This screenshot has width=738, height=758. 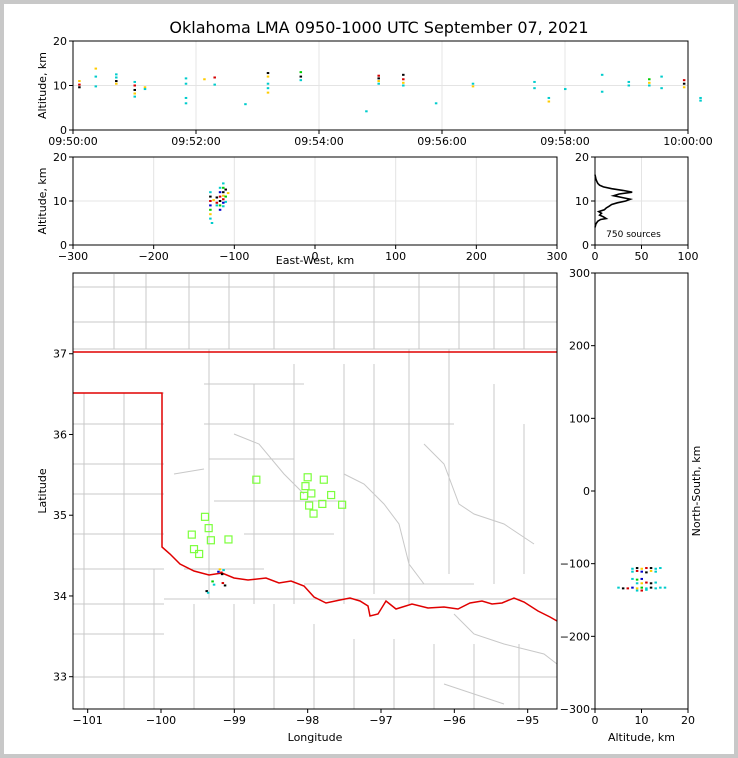 What do you see at coordinates (60, 596) in the screenshot?
I see `y-tick-label: 34` at bounding box center [60, 596].